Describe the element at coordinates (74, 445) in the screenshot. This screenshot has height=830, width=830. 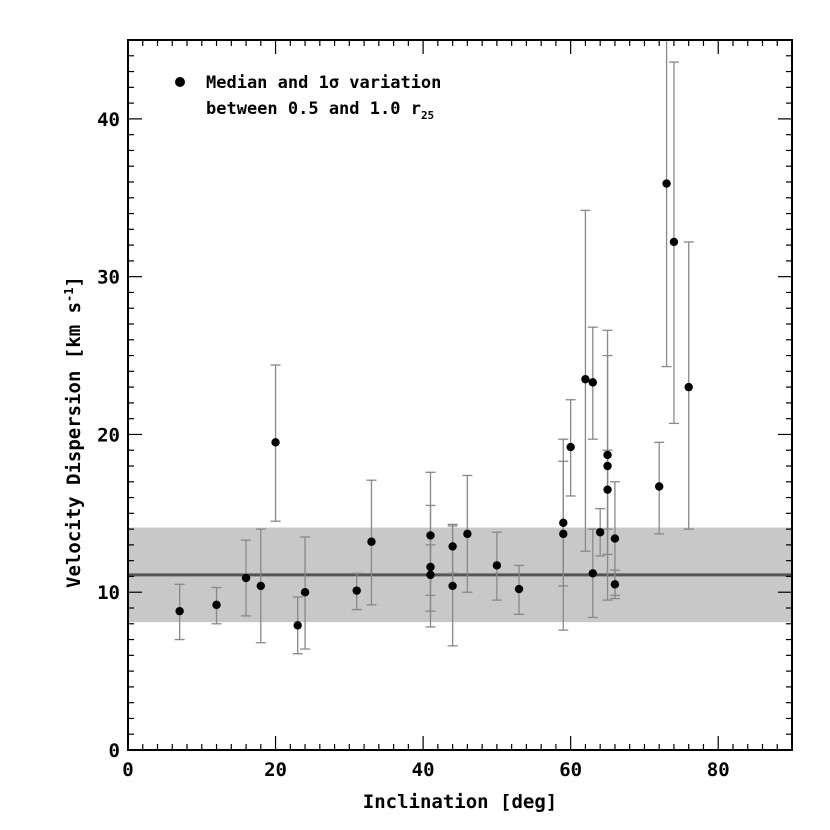
I see `y-axis-label-main: Velocity Dispersion [km s` at that location.